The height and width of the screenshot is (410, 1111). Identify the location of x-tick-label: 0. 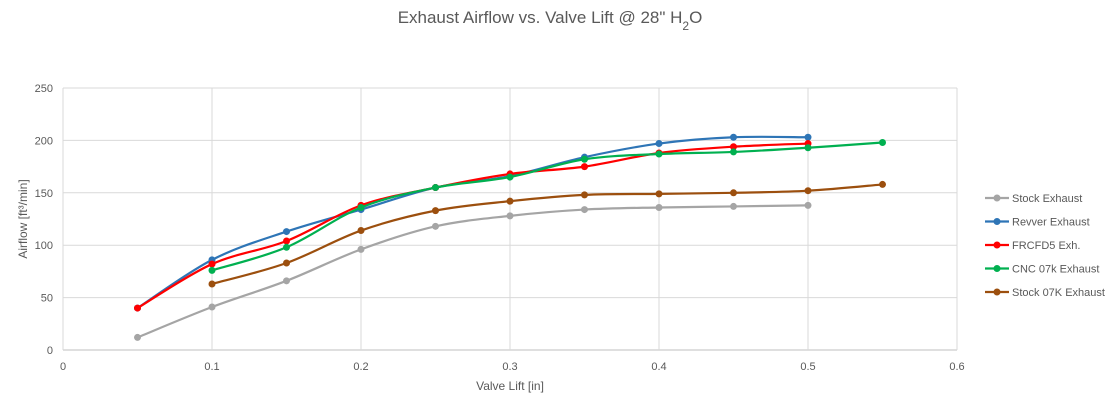
(63, 367).